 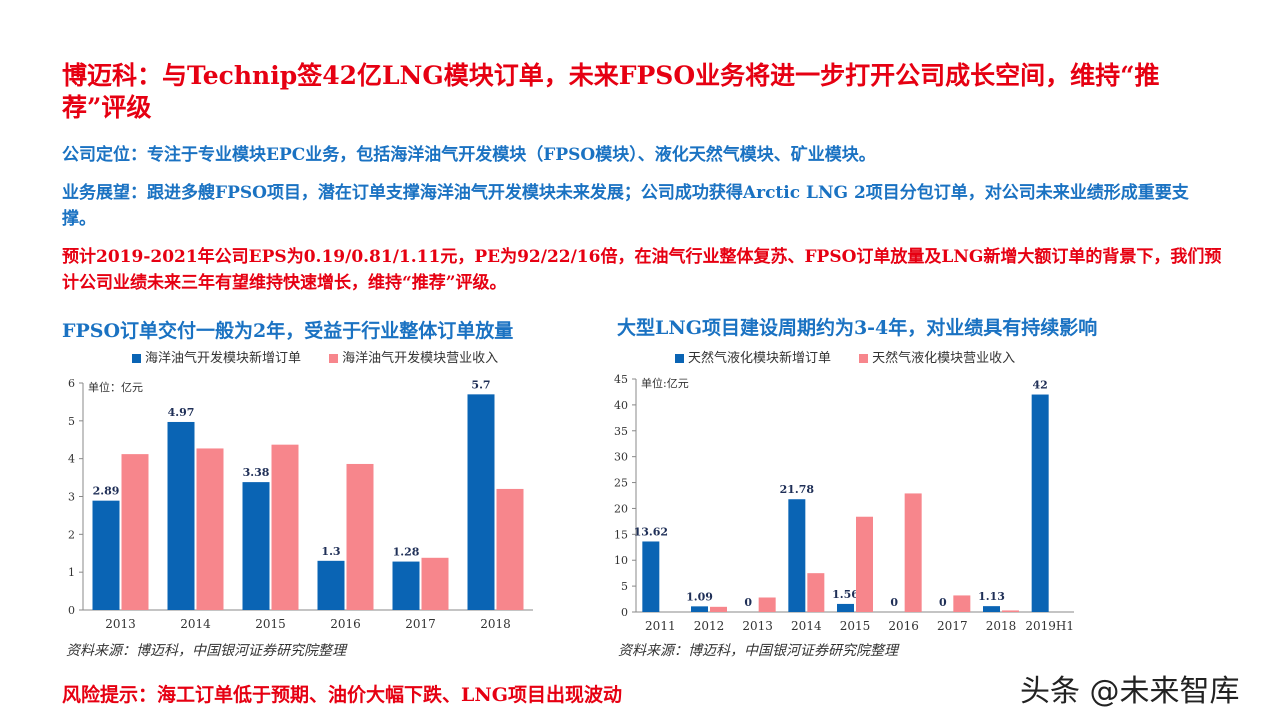 What do you see at coordinates (621, 560) in the screenshot?
I see `chart2-ytick-label: 10` at bounding box center [621, 560].